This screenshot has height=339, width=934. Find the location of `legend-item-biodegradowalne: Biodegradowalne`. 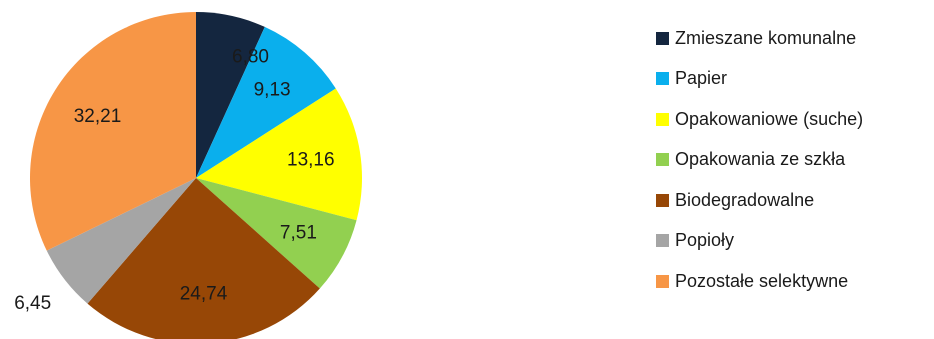

legend-item-biodegradowalne: Biodegradowalne is located at coordinates (759, 200).